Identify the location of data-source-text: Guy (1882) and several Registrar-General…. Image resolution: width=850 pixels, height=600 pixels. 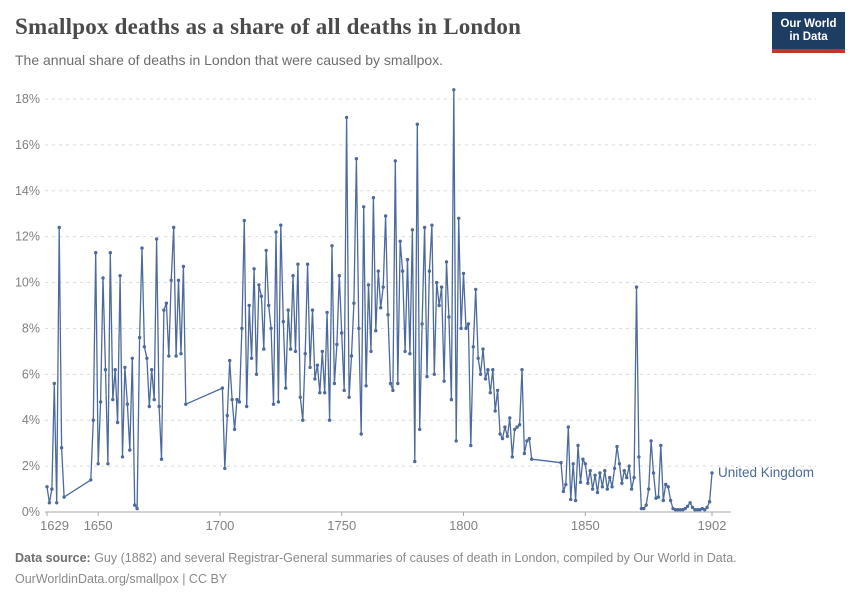
(413, 558).